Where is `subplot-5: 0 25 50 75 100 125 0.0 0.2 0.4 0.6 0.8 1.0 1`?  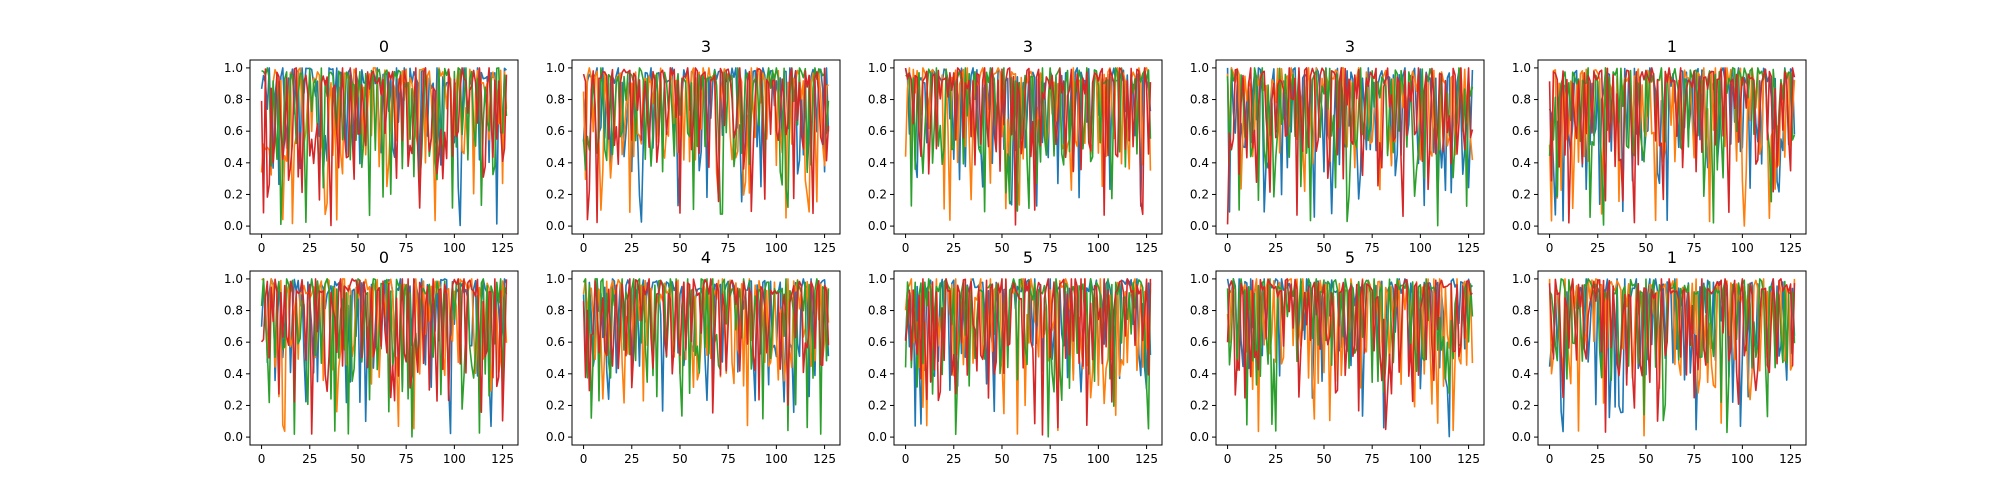
subplot-5: 0 25 50 75 100 125 0.0 0.2 0.4 0.6 0.8 1.0 1 is located at coordinates (1659, 146).